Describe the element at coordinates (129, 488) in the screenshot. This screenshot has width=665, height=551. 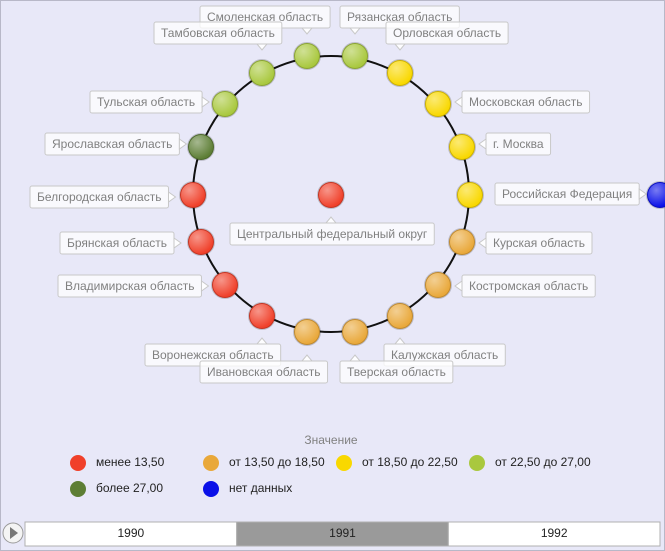
I see `legend-label: более 27,00` at that location.